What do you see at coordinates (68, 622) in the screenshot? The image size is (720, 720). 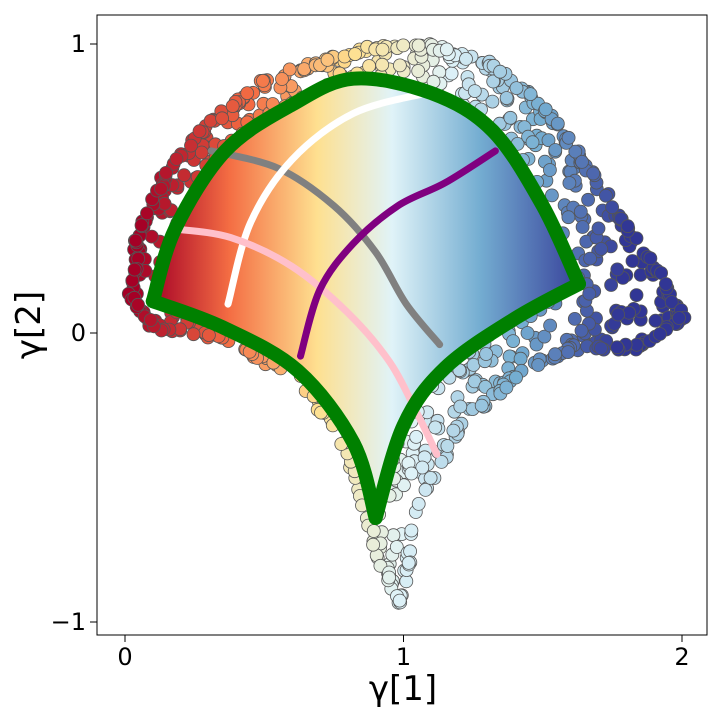 I see `y-tick-label: −1` at bounding box center [68, 622].